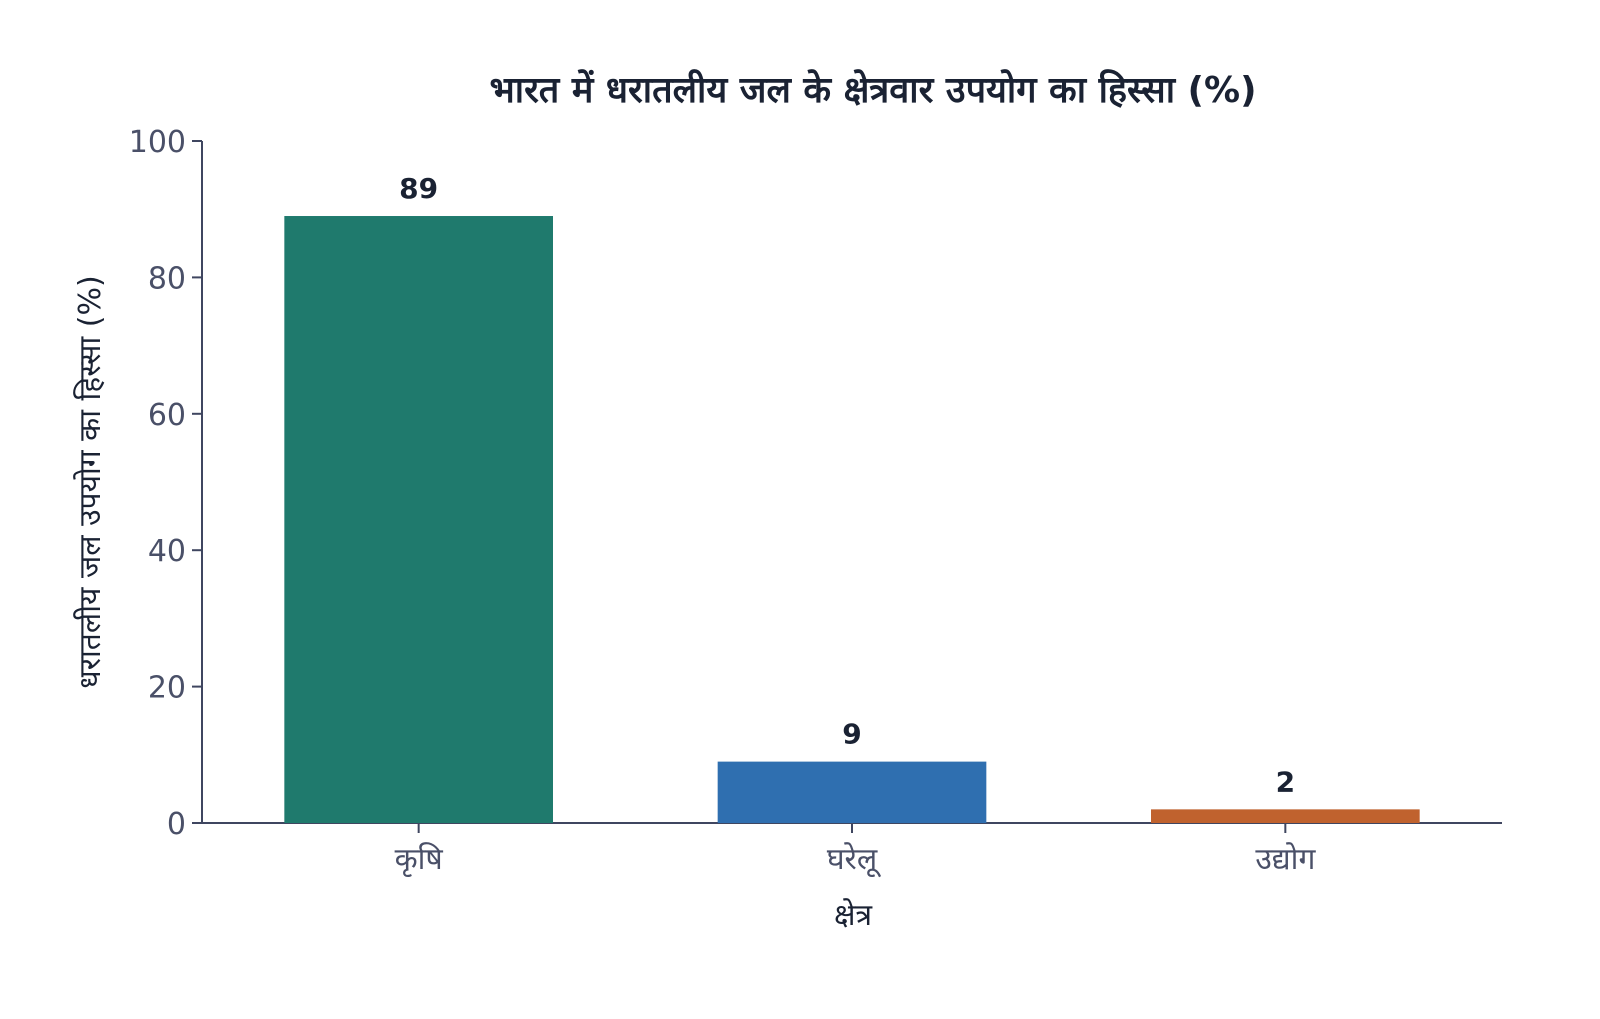 The image size is (1600, 1019). I want to click on data-label: 9, so click(851, 734).